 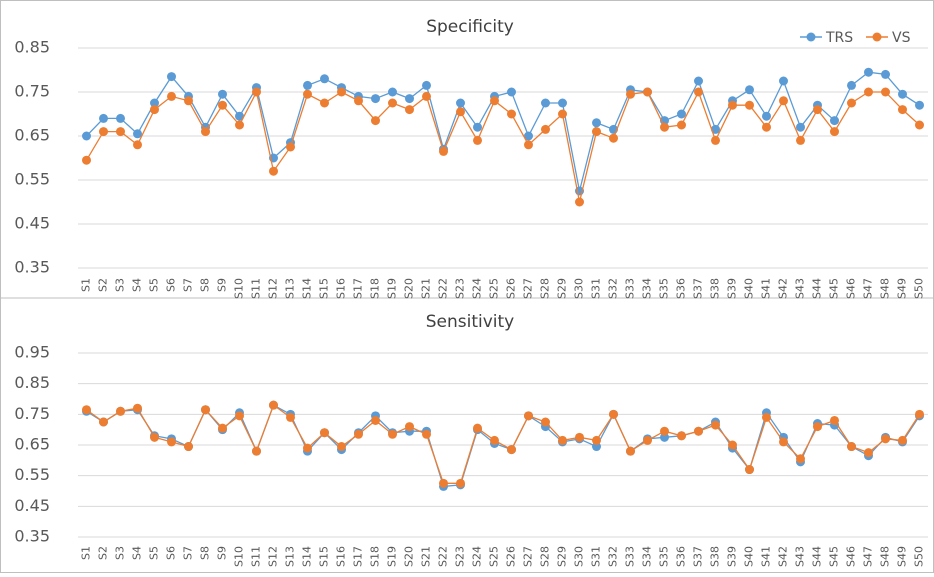 What do you see at coordinates (511, 288) in the screenshot?
I see `x-tick-label: S26` at bounding box center [511, 288].